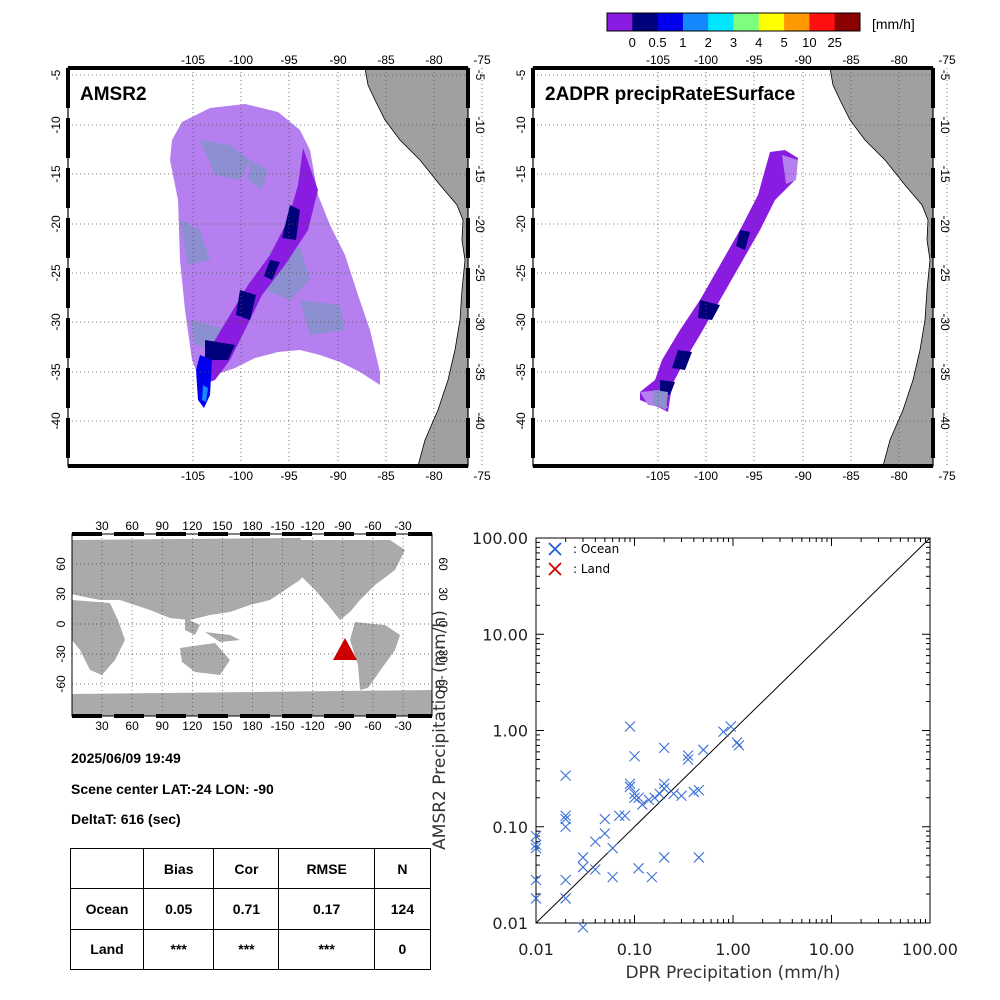 The width and height of the screenshot is (1000, 1000). Describe the element at coordinates (758, 42) in the screenshot. I see `colorbar-tick-label: 4` at that location.